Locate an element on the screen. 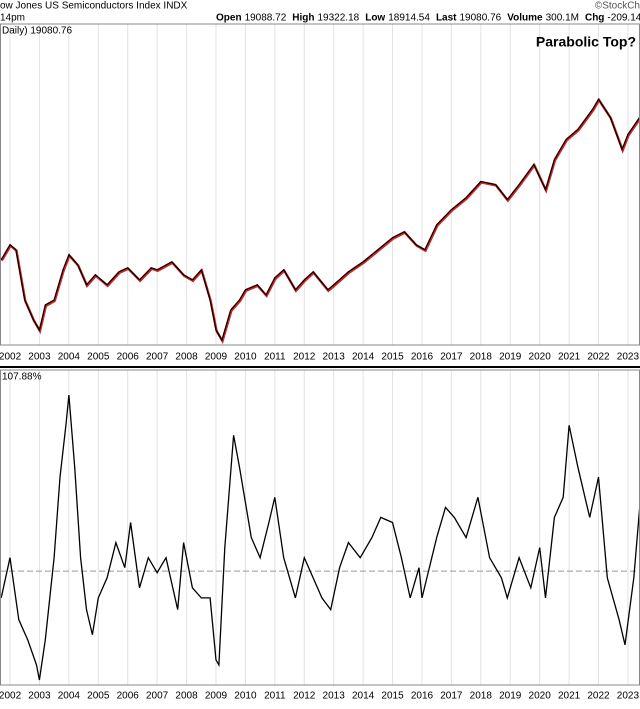 This screenshot has height=709, width=640. quote-value: 19088.72 is located at coordinates (266, 18).